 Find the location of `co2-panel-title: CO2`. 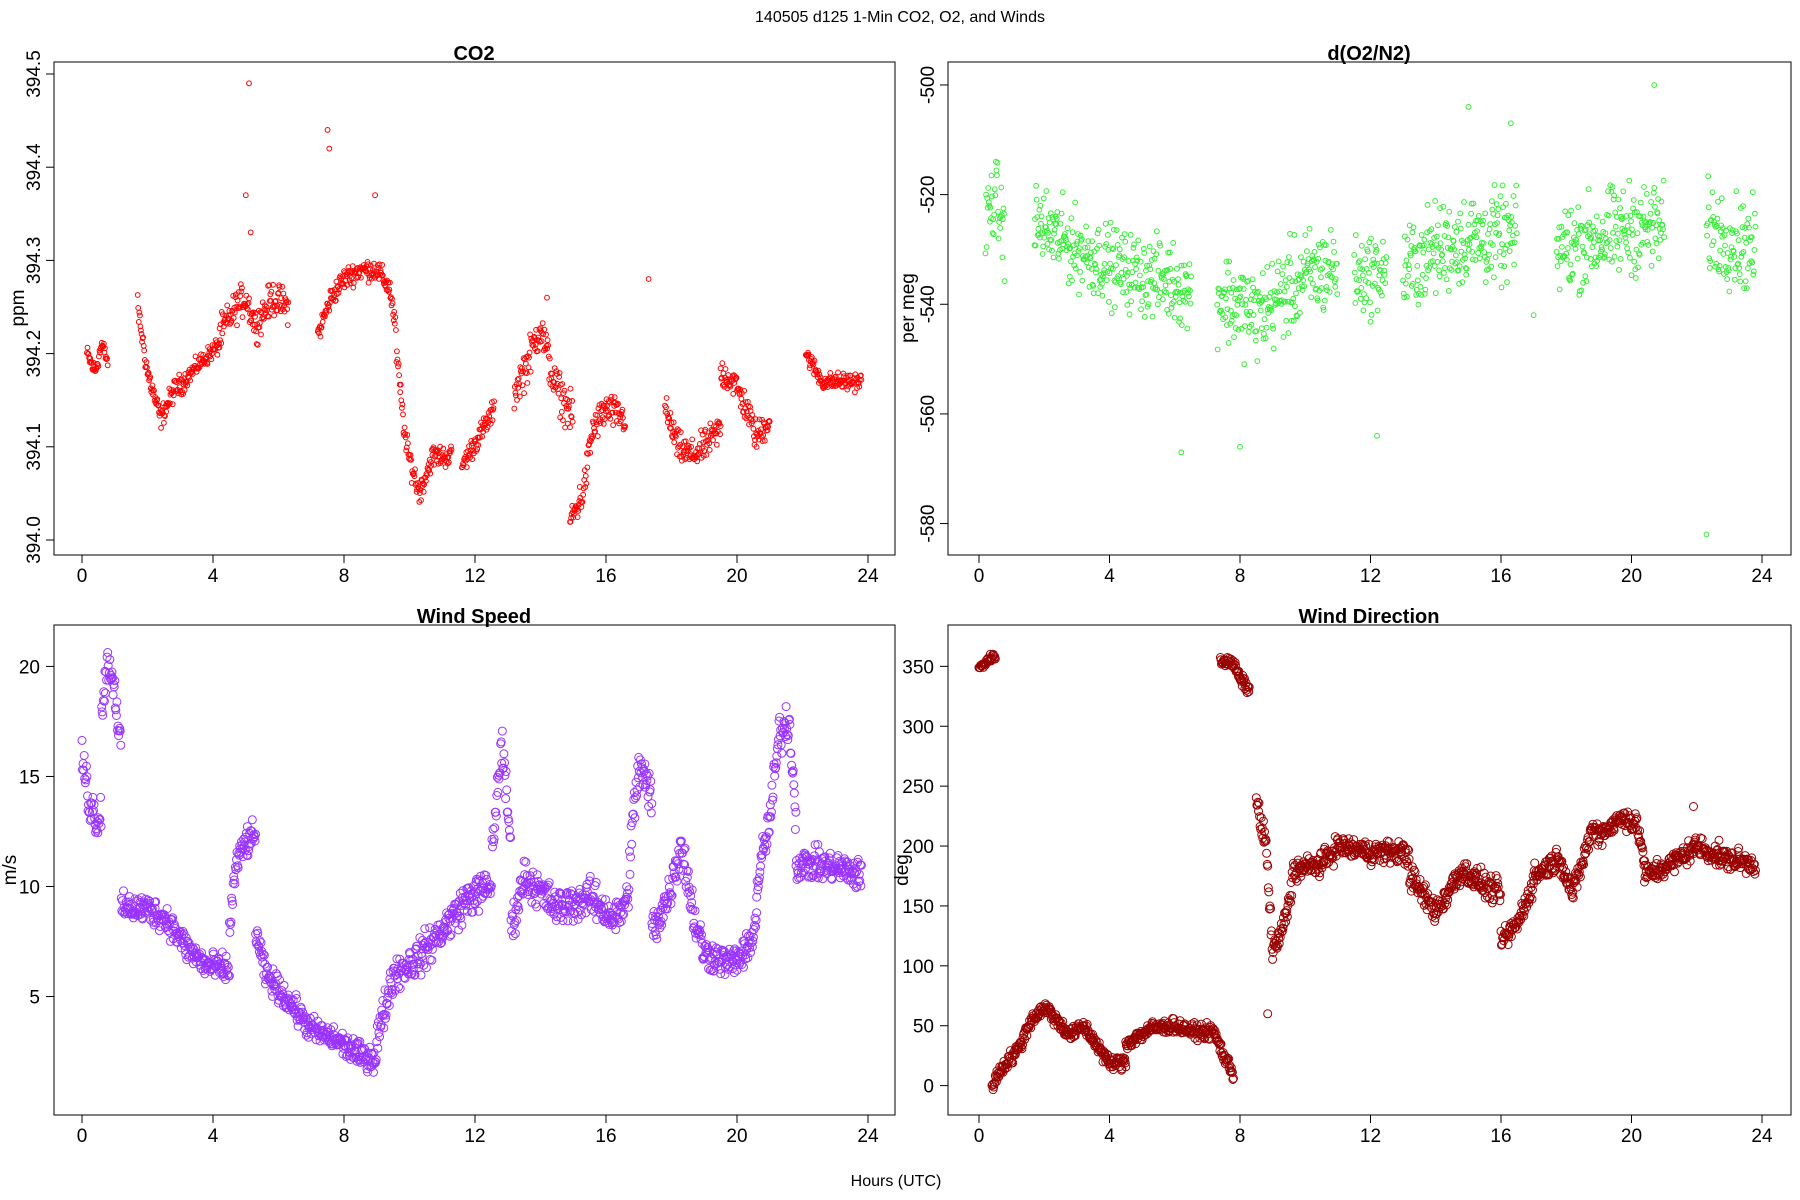

co2-panel-title: CO2 is located at coordinates (473, 54).